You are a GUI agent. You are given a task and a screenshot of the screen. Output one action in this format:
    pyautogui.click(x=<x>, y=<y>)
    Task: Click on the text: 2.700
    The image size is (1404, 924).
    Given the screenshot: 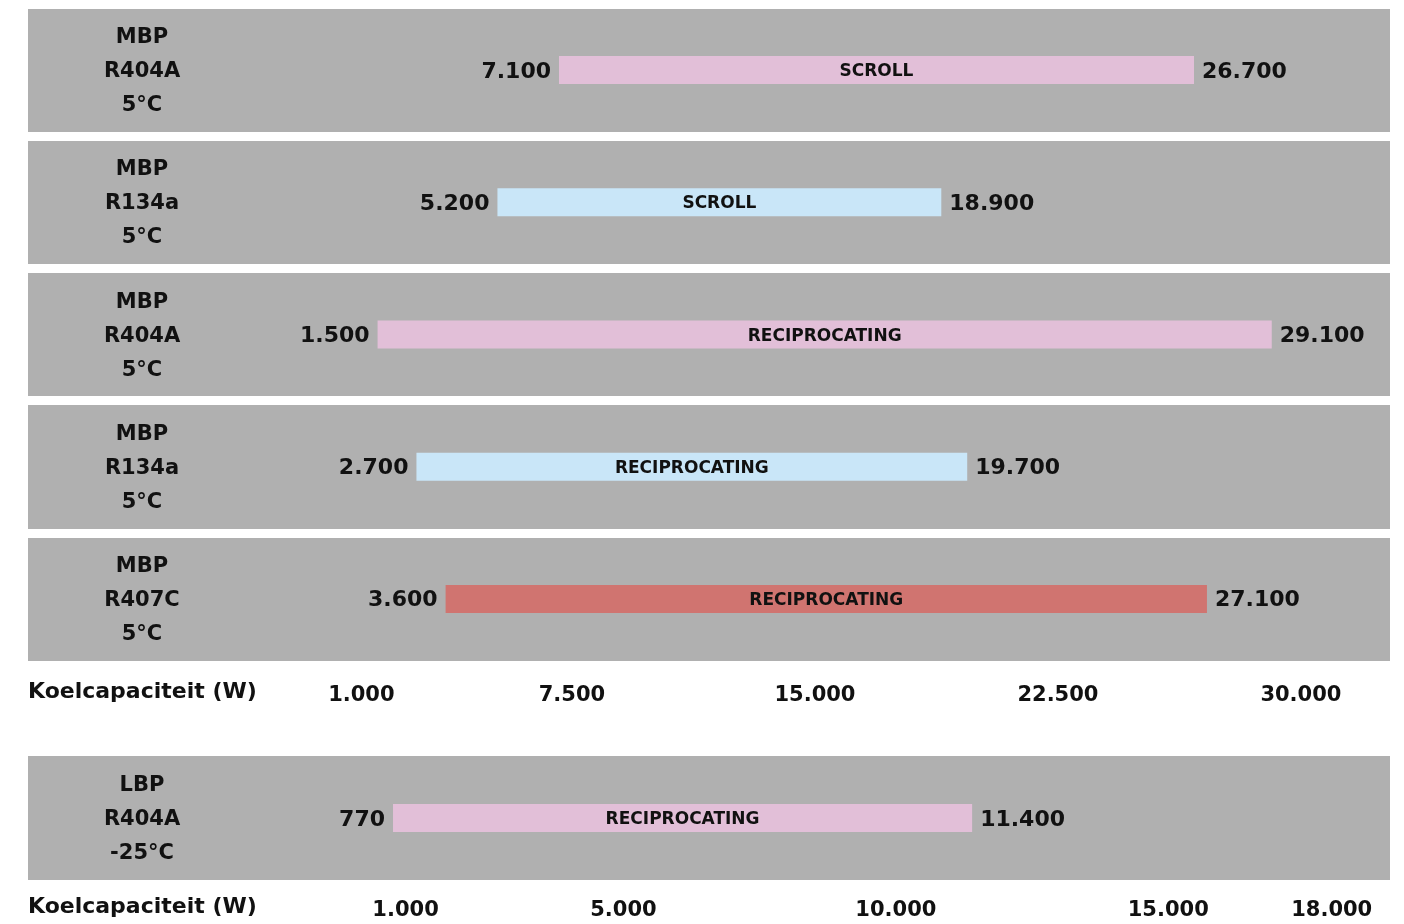 What is the action you would take?
    pyautogui.click(x=373, y=467)
    